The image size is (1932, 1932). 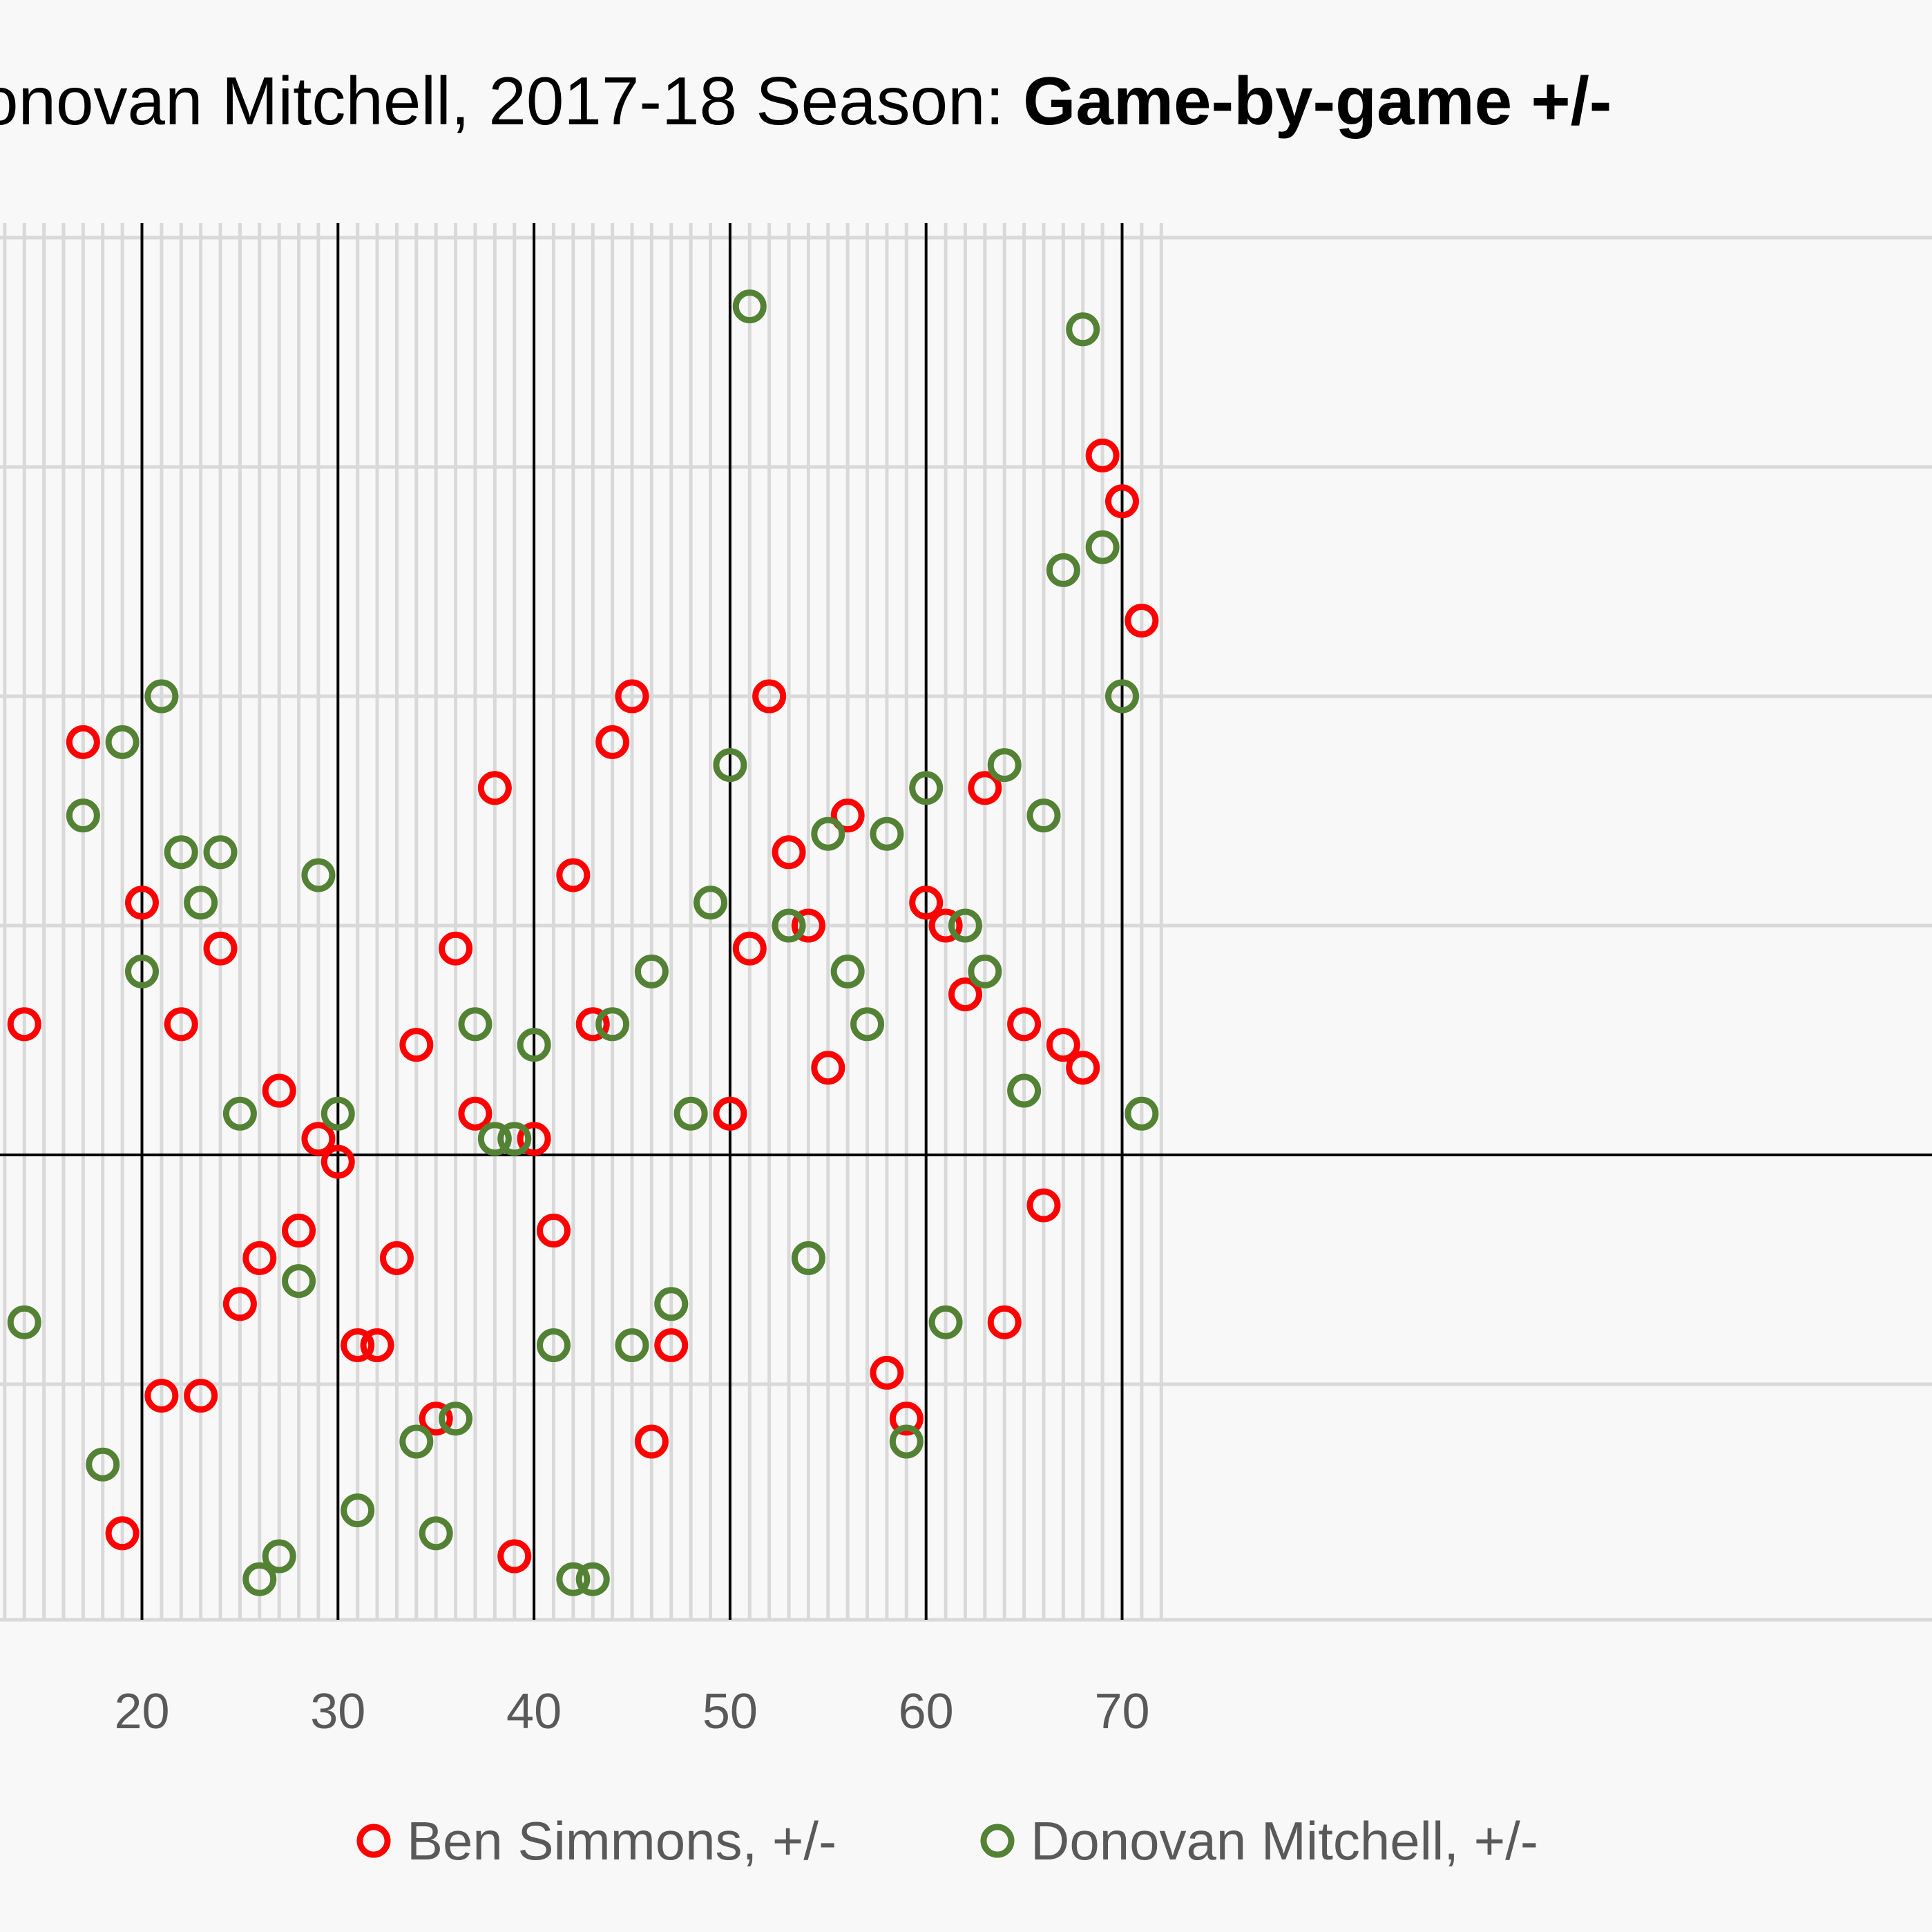 I want to click on x-tick-label: 70, so click(x=1121, y=1711).